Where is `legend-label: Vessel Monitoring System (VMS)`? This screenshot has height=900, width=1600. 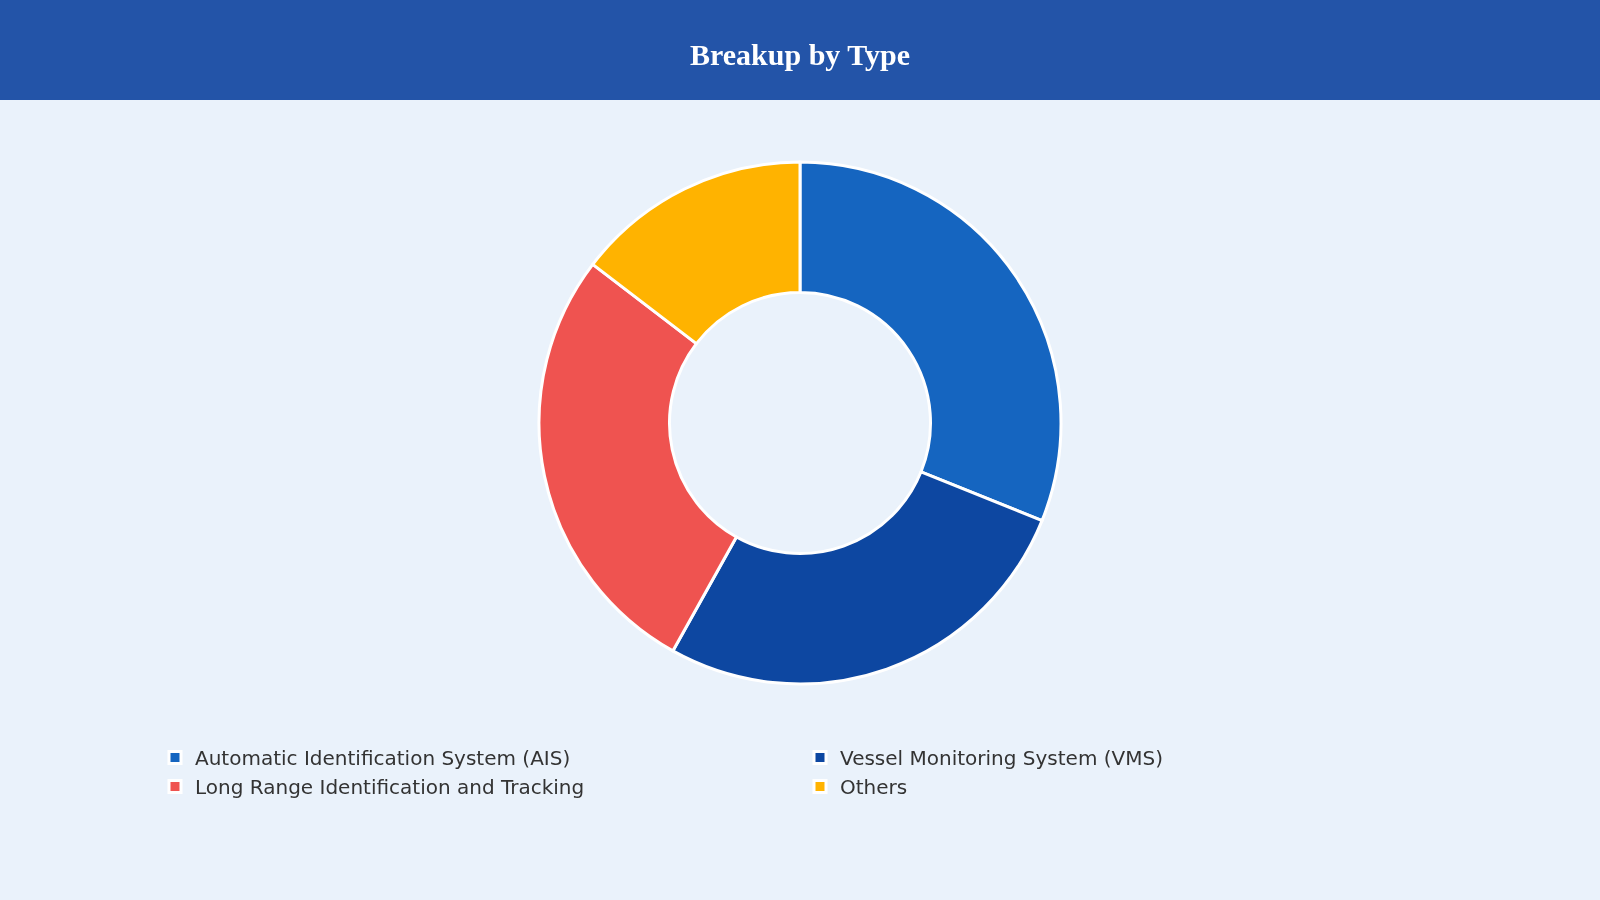 legend-label: Vessel Monitoring System (VMS) is located at coordinates (1001, 758).